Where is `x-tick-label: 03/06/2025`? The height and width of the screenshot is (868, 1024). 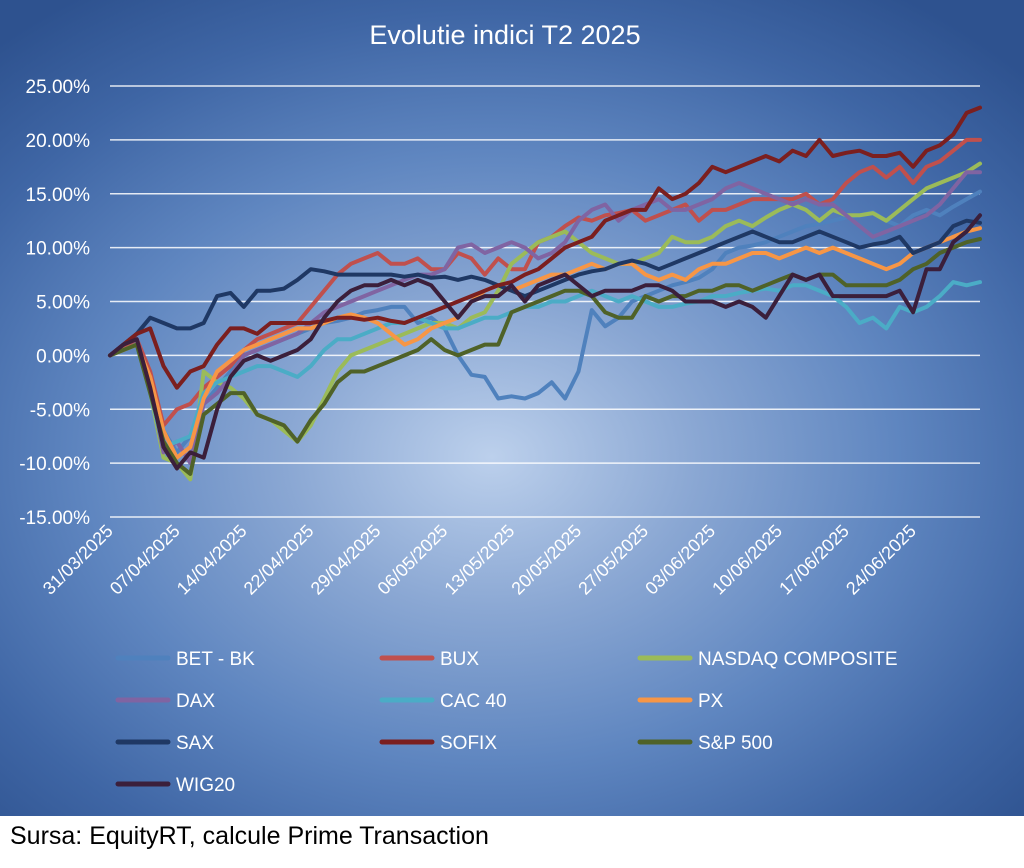 x-tick-label: 03/06/2025 is located at coordinates (680, 560).